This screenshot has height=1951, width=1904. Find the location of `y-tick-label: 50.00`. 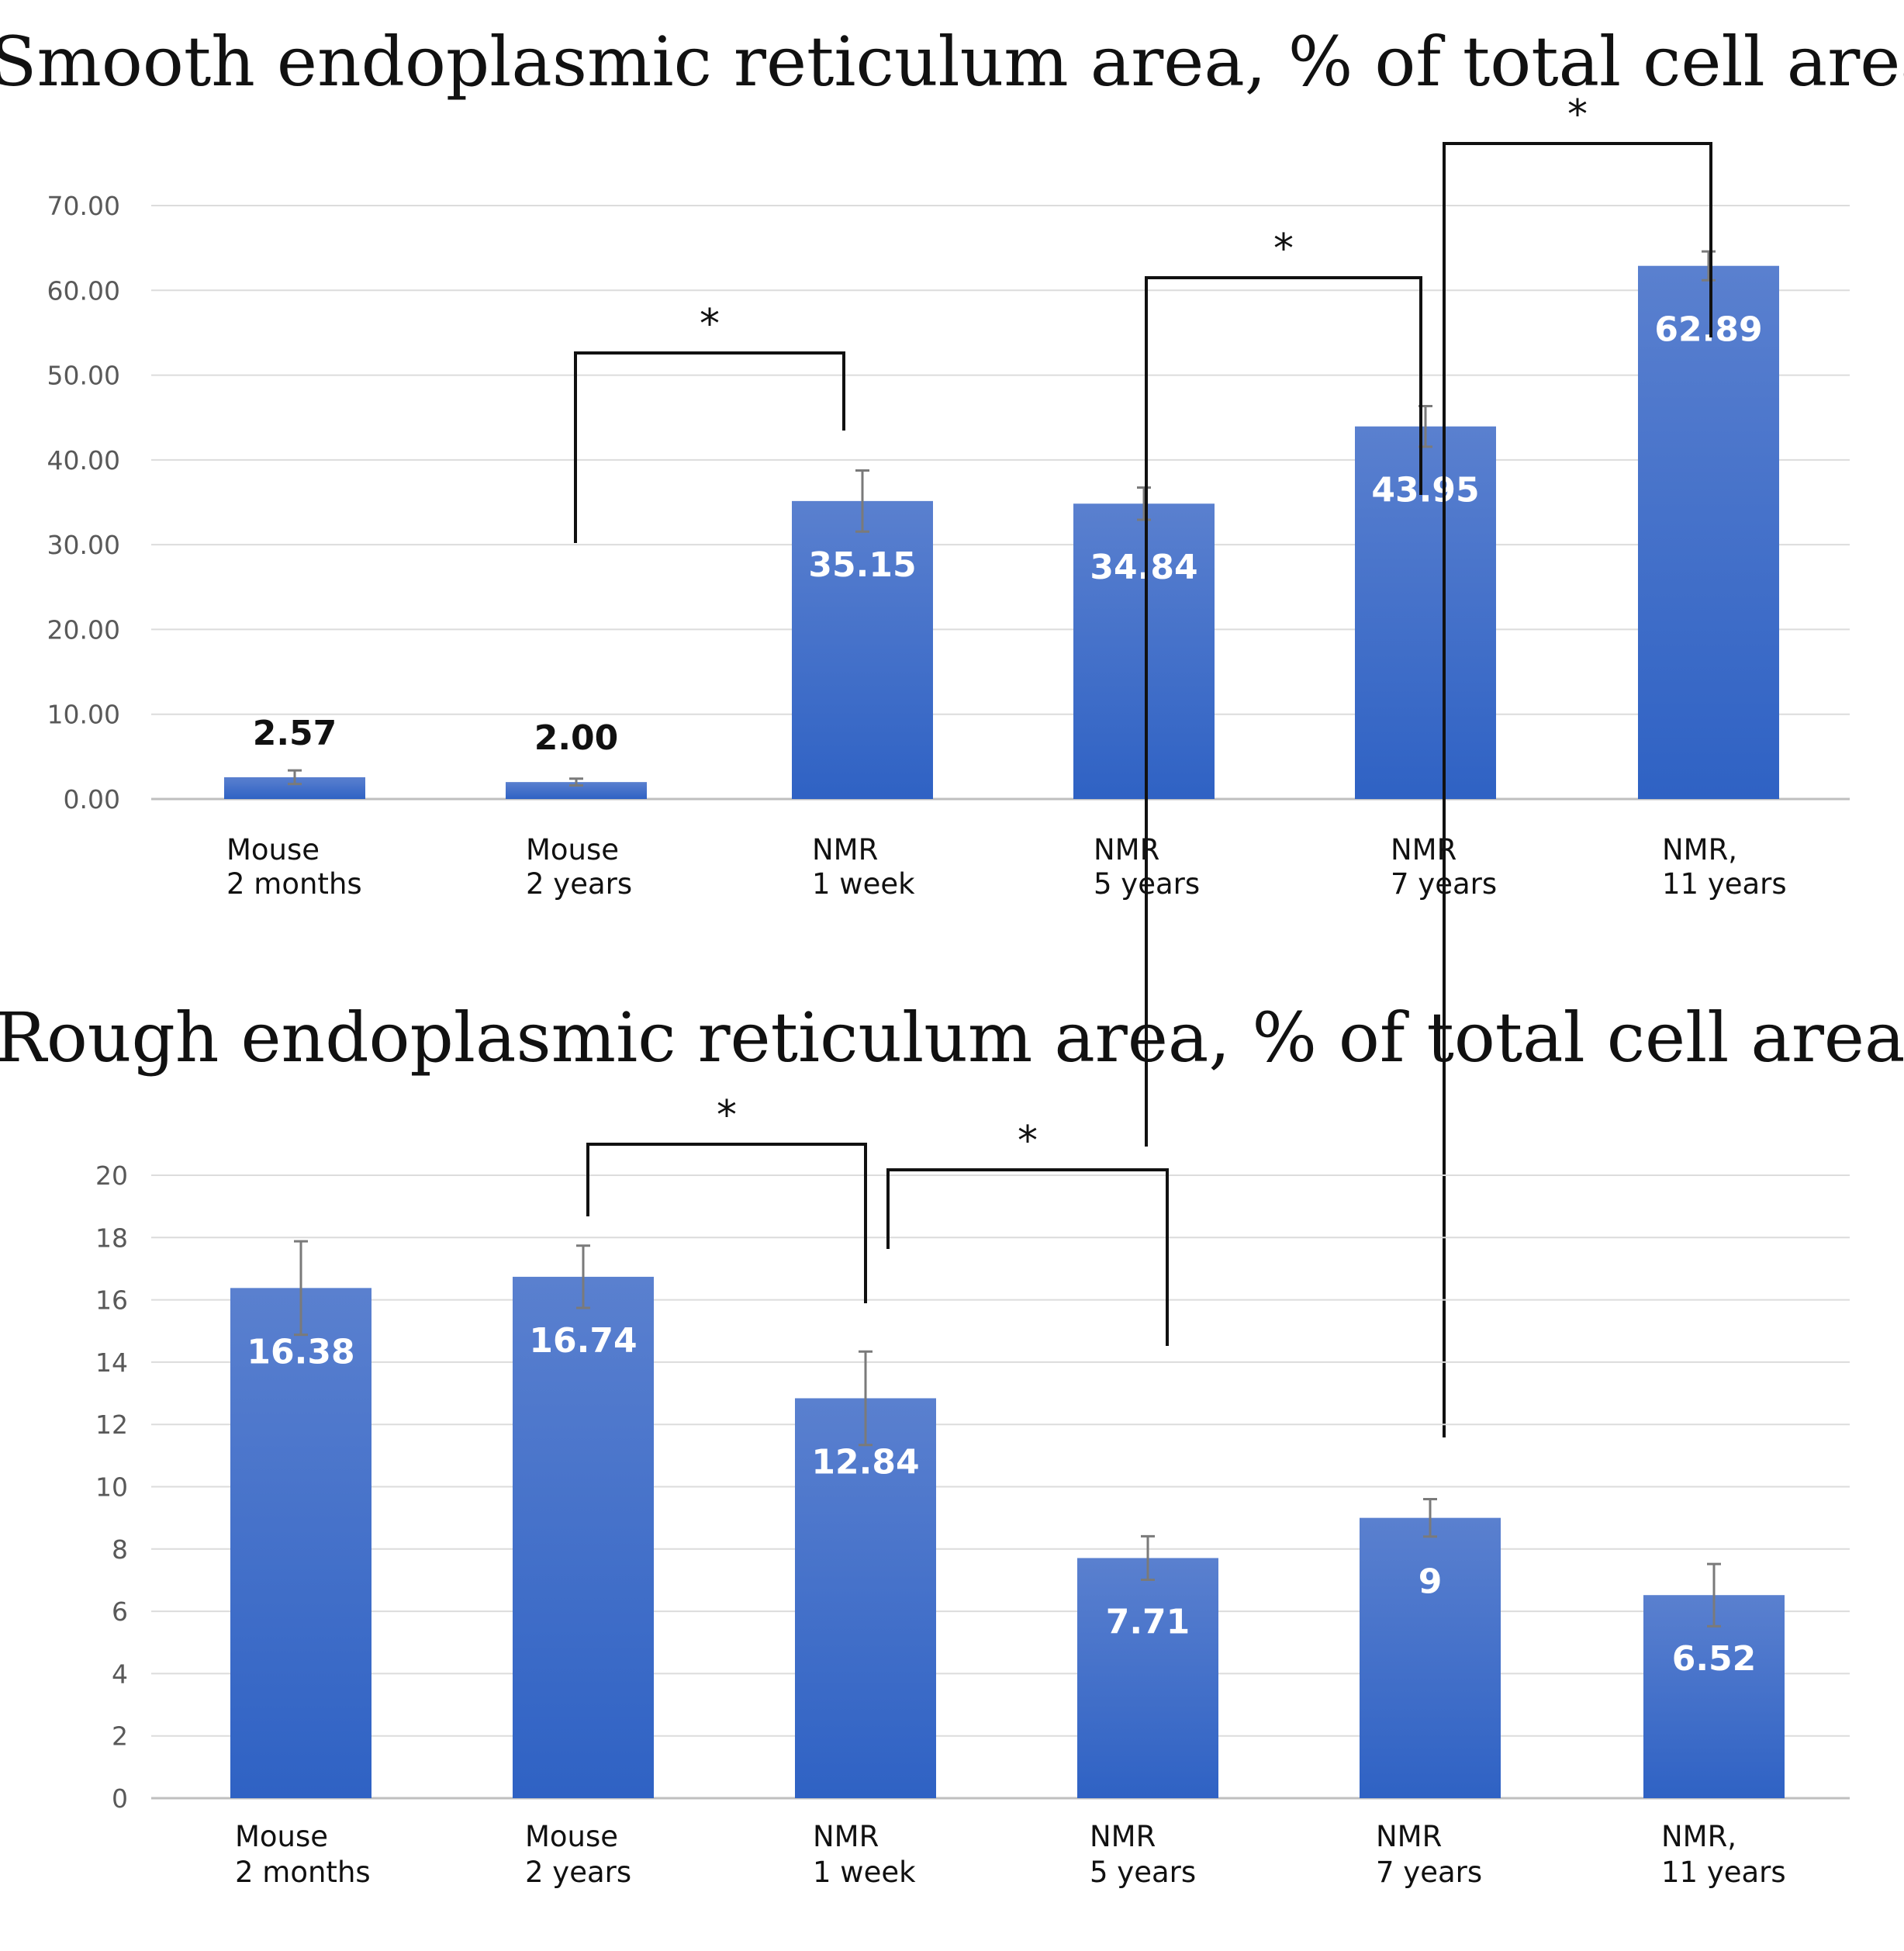

y-tick-label: 50.00 is located at coordinates (83, 376).